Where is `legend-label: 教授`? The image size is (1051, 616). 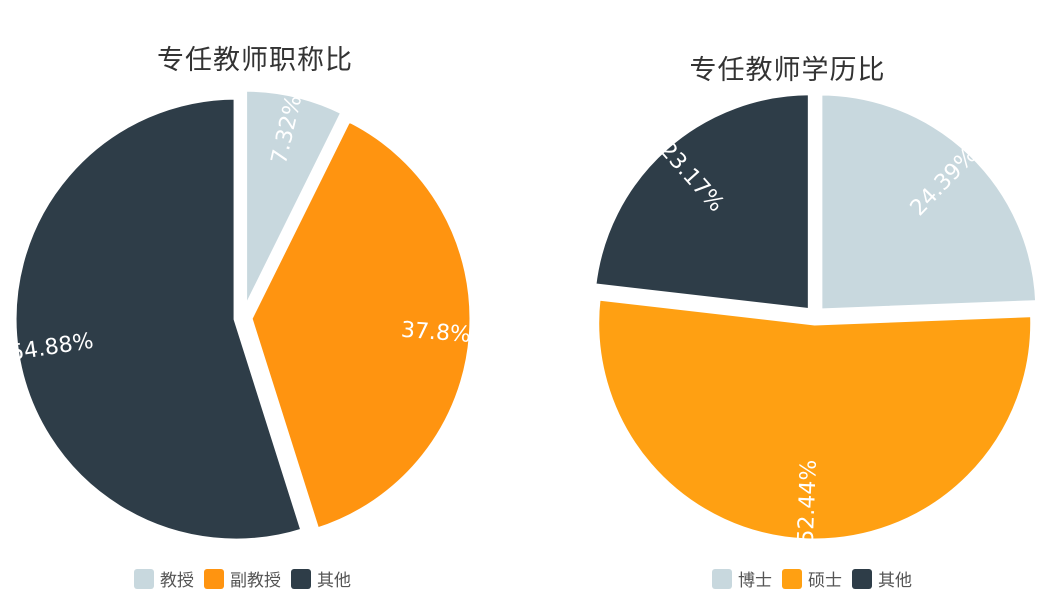 legend-label: 教授 is located at coordinates (177, 581).